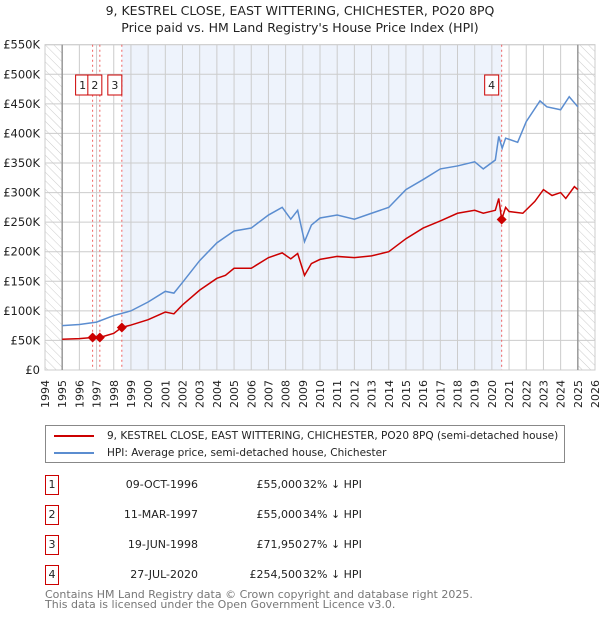 This screenshot has width=600, height=620. What do you see at coordinates (21, 252) in the screenshot?
I see `y-tick-label: £200K` at bounding box center [21, 252].